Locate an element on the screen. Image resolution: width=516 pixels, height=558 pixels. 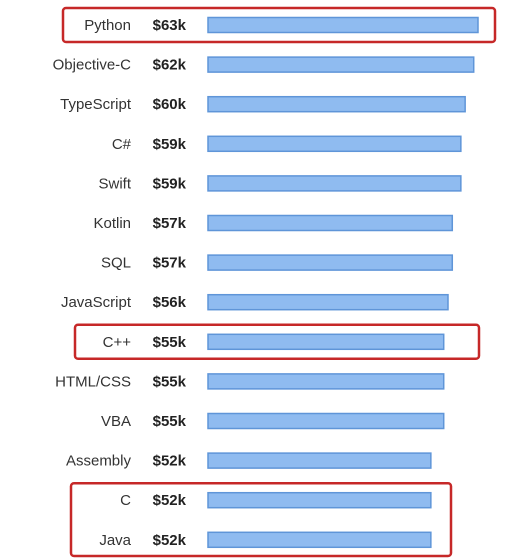
bar-javascript is located at coordinates (328, 302).